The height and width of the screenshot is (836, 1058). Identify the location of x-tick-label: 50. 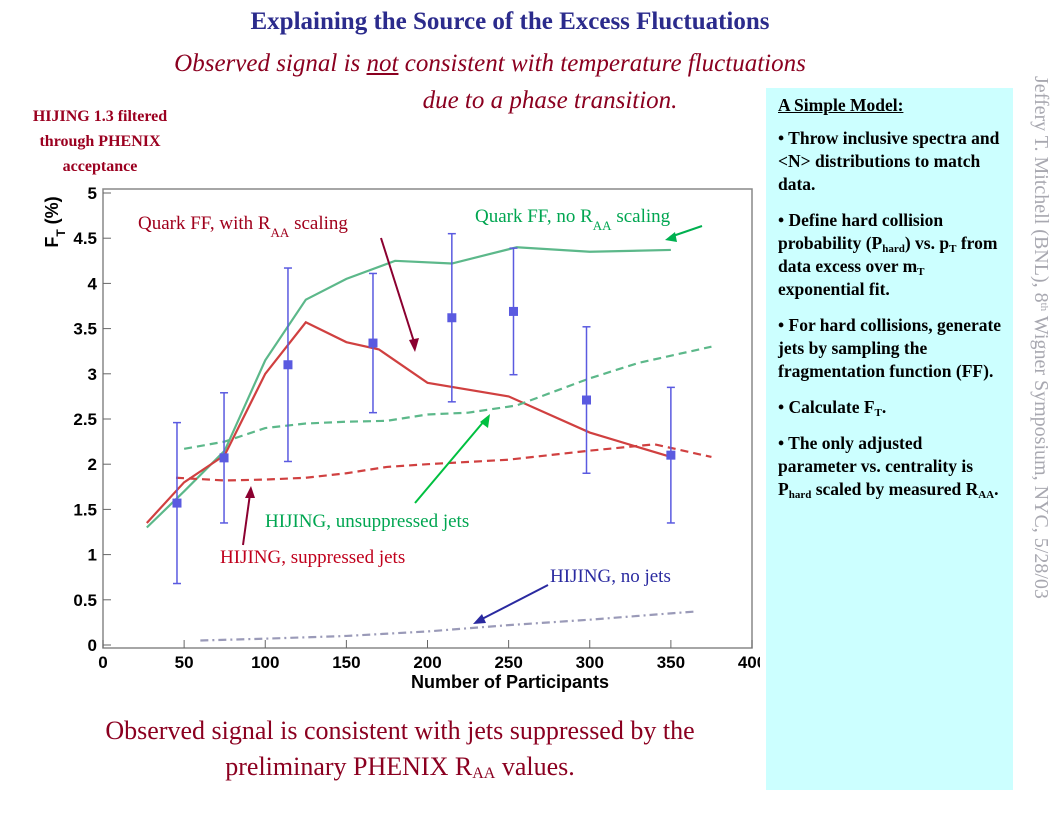
(184, 662).